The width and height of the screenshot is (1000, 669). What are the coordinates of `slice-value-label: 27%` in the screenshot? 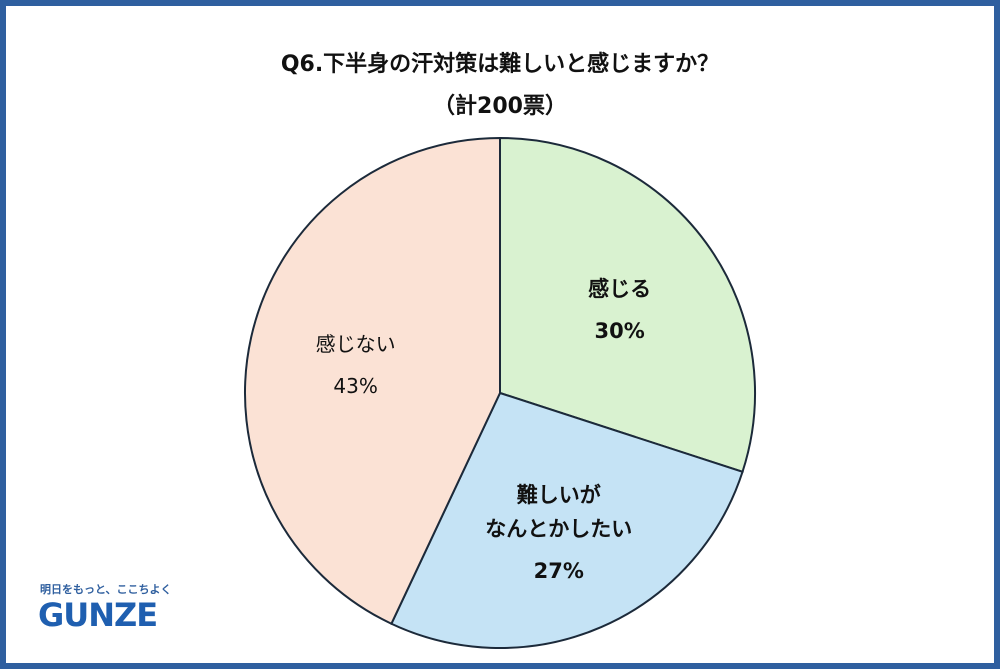 It's located at (558, 570).